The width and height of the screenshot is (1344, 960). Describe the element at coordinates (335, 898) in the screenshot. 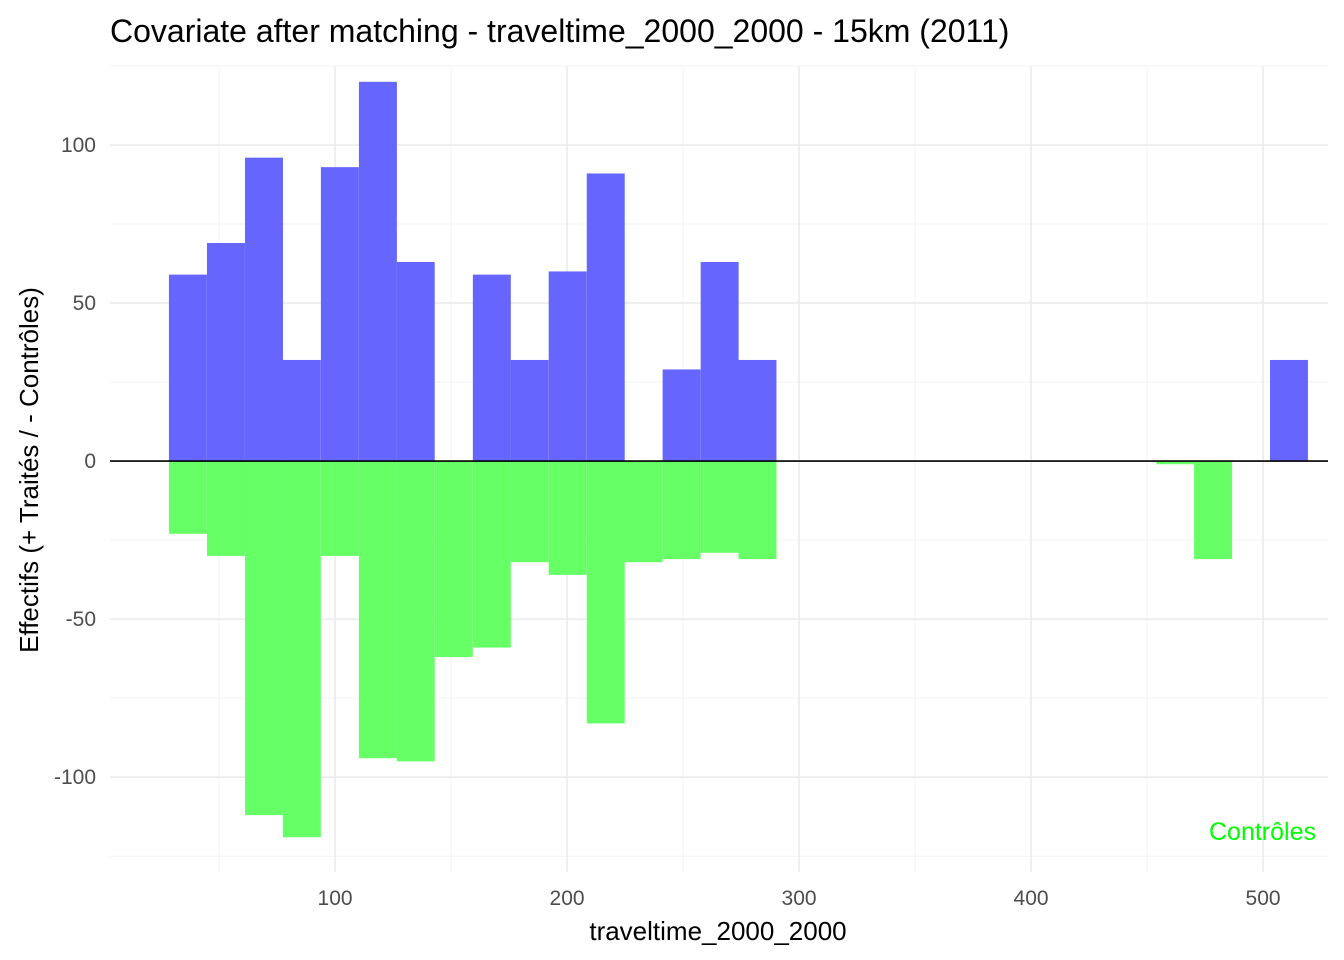

I see `x-tick-label: 100` at that location.